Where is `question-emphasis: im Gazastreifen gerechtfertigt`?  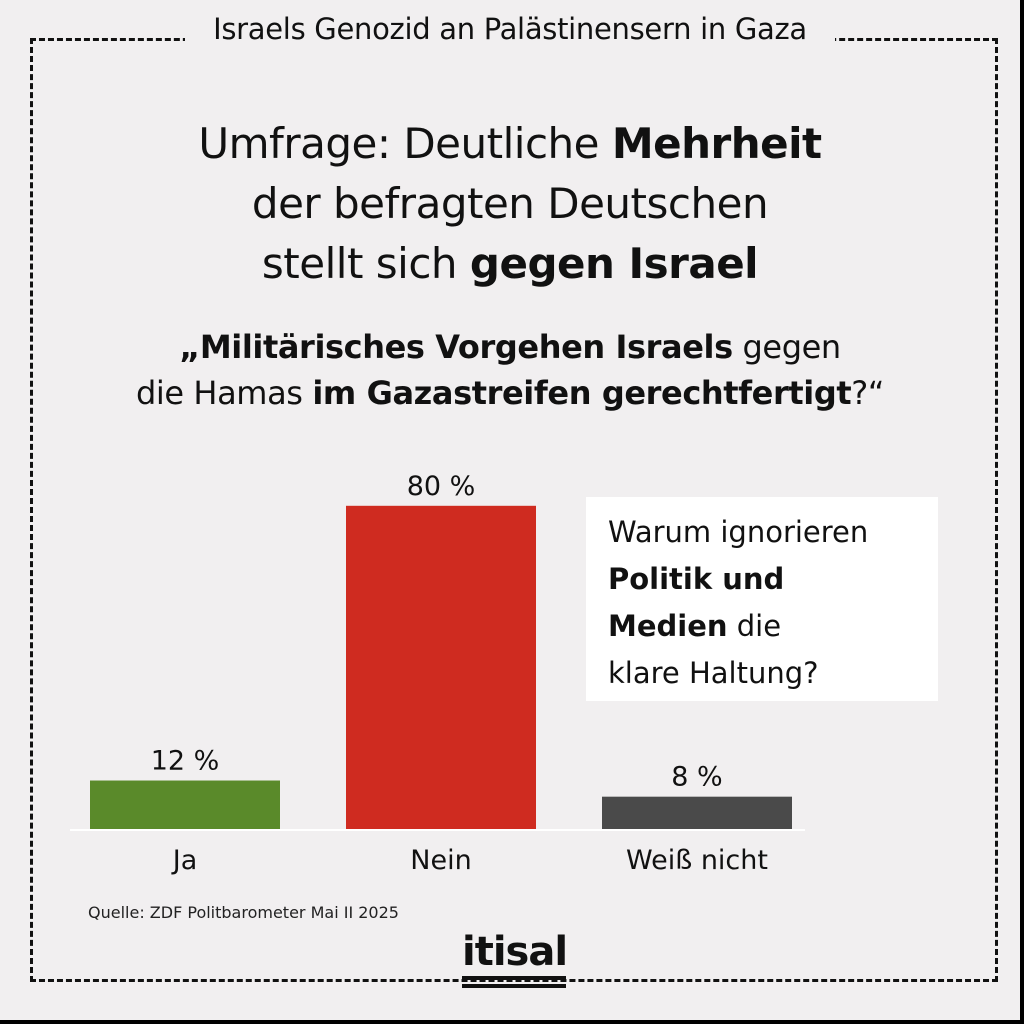 question-emphasis: im Gazastreifen gerechtfertigt is located at coordinates (582, 393).